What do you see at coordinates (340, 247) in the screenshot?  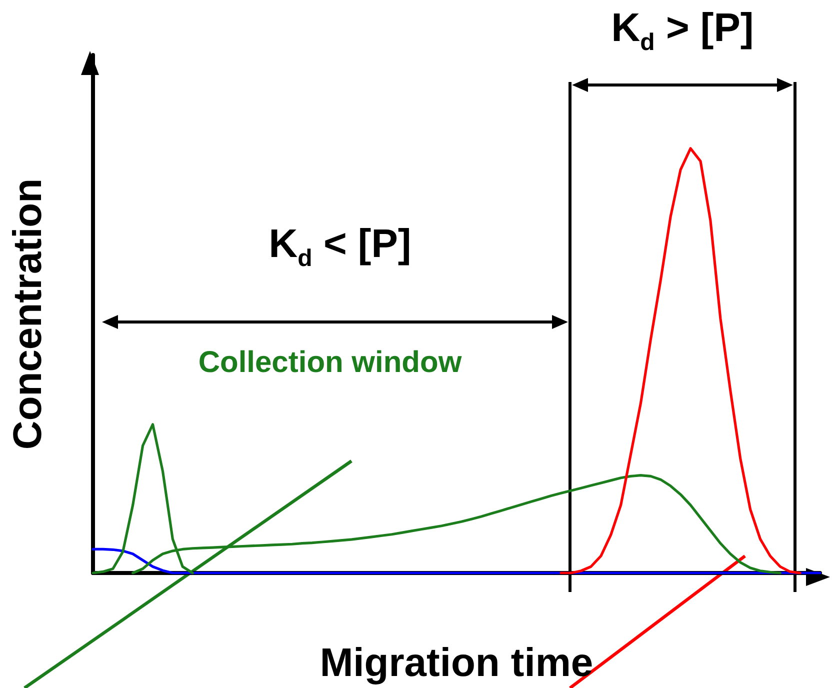 I see `annotation: K$_{d}$ < [P]` at bounding box center [340, 247].